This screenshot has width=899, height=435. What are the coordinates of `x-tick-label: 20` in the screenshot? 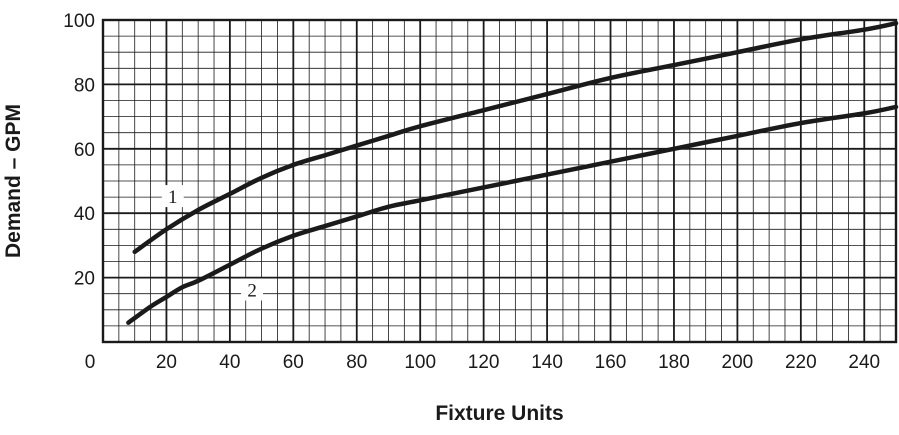 It's located at (166, 362).